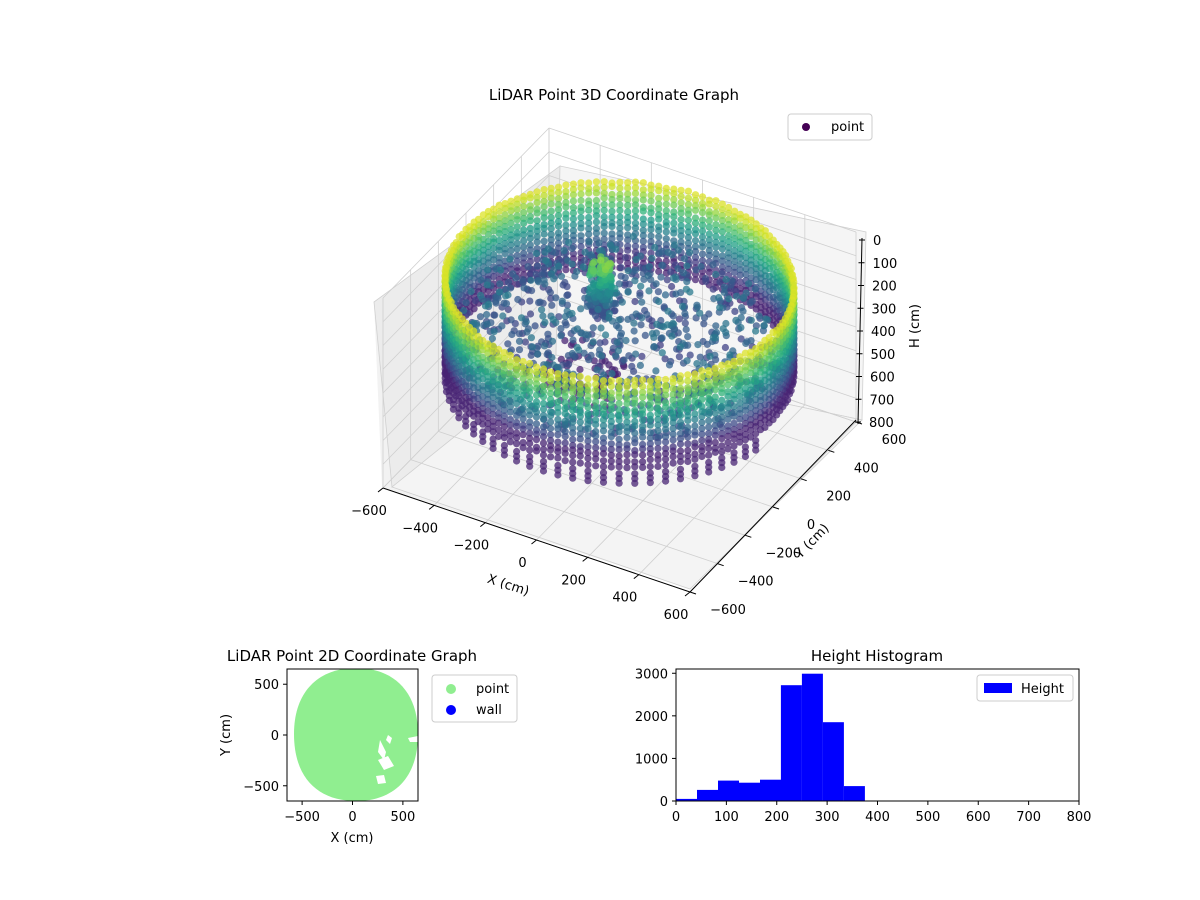 The height and width of the screenshot is (900, 1200). What do you see at coordinates (927, 817) in the screenshot?
I see `x-tick-label-hist-5: 500` at bounding box center [927, 817].